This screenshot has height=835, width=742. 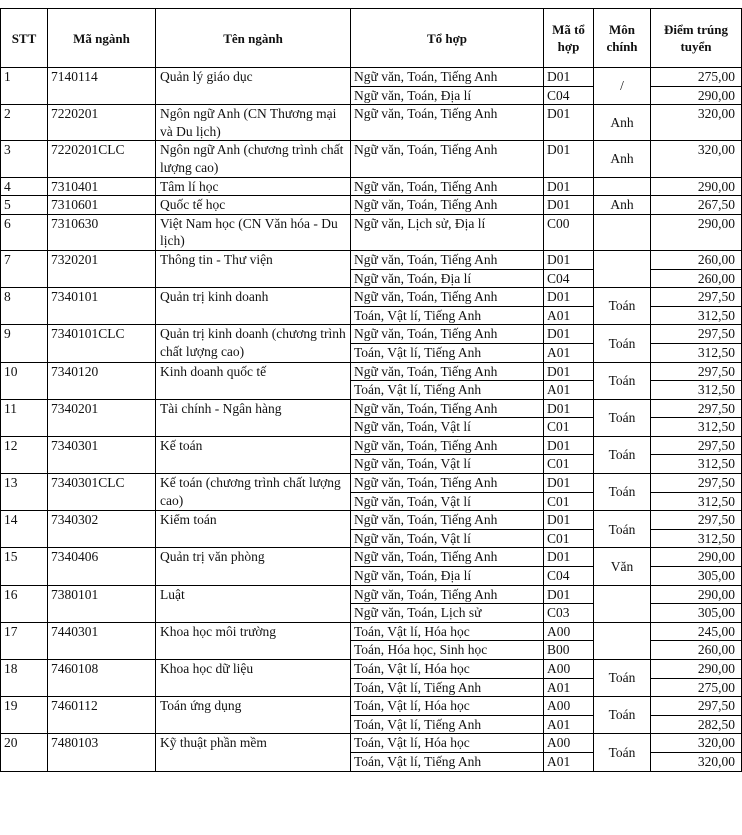 I want to click on table-row: Toán, Vật lí, Tiếng Anh A01 312,50, so click(x=371, y=390).